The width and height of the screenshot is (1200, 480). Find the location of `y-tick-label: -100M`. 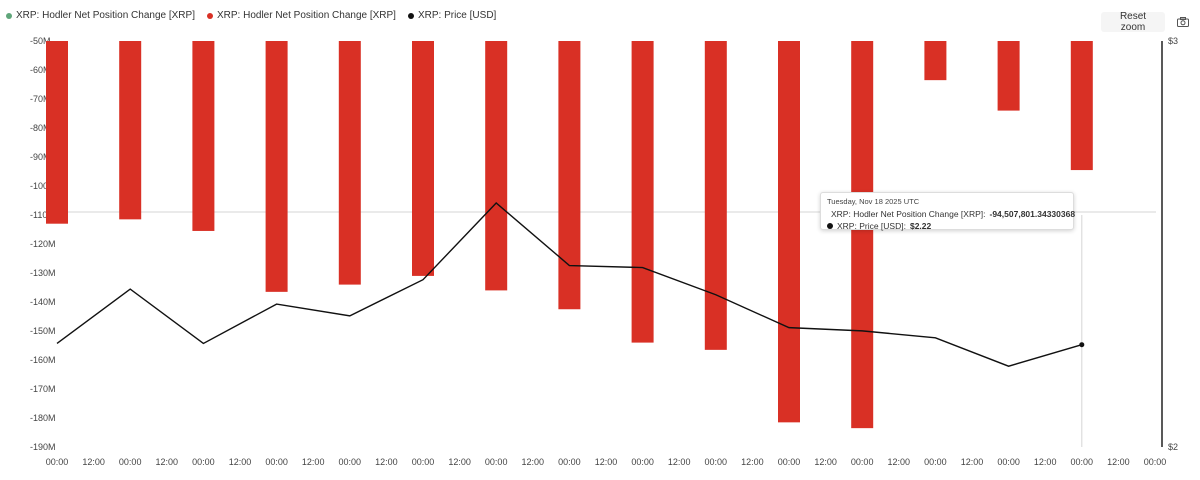

y-tick-label: -100M is located at coordinates (43, 186).